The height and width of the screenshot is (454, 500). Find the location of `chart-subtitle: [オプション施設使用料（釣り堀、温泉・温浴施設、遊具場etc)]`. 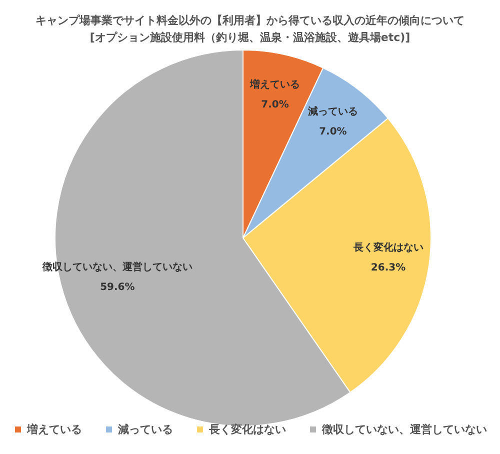

chart-subtitle: [オプション施設使用料（釣り堀、温泉・温浴施設、遊具場etc)] is located at coordinates (250, 37).